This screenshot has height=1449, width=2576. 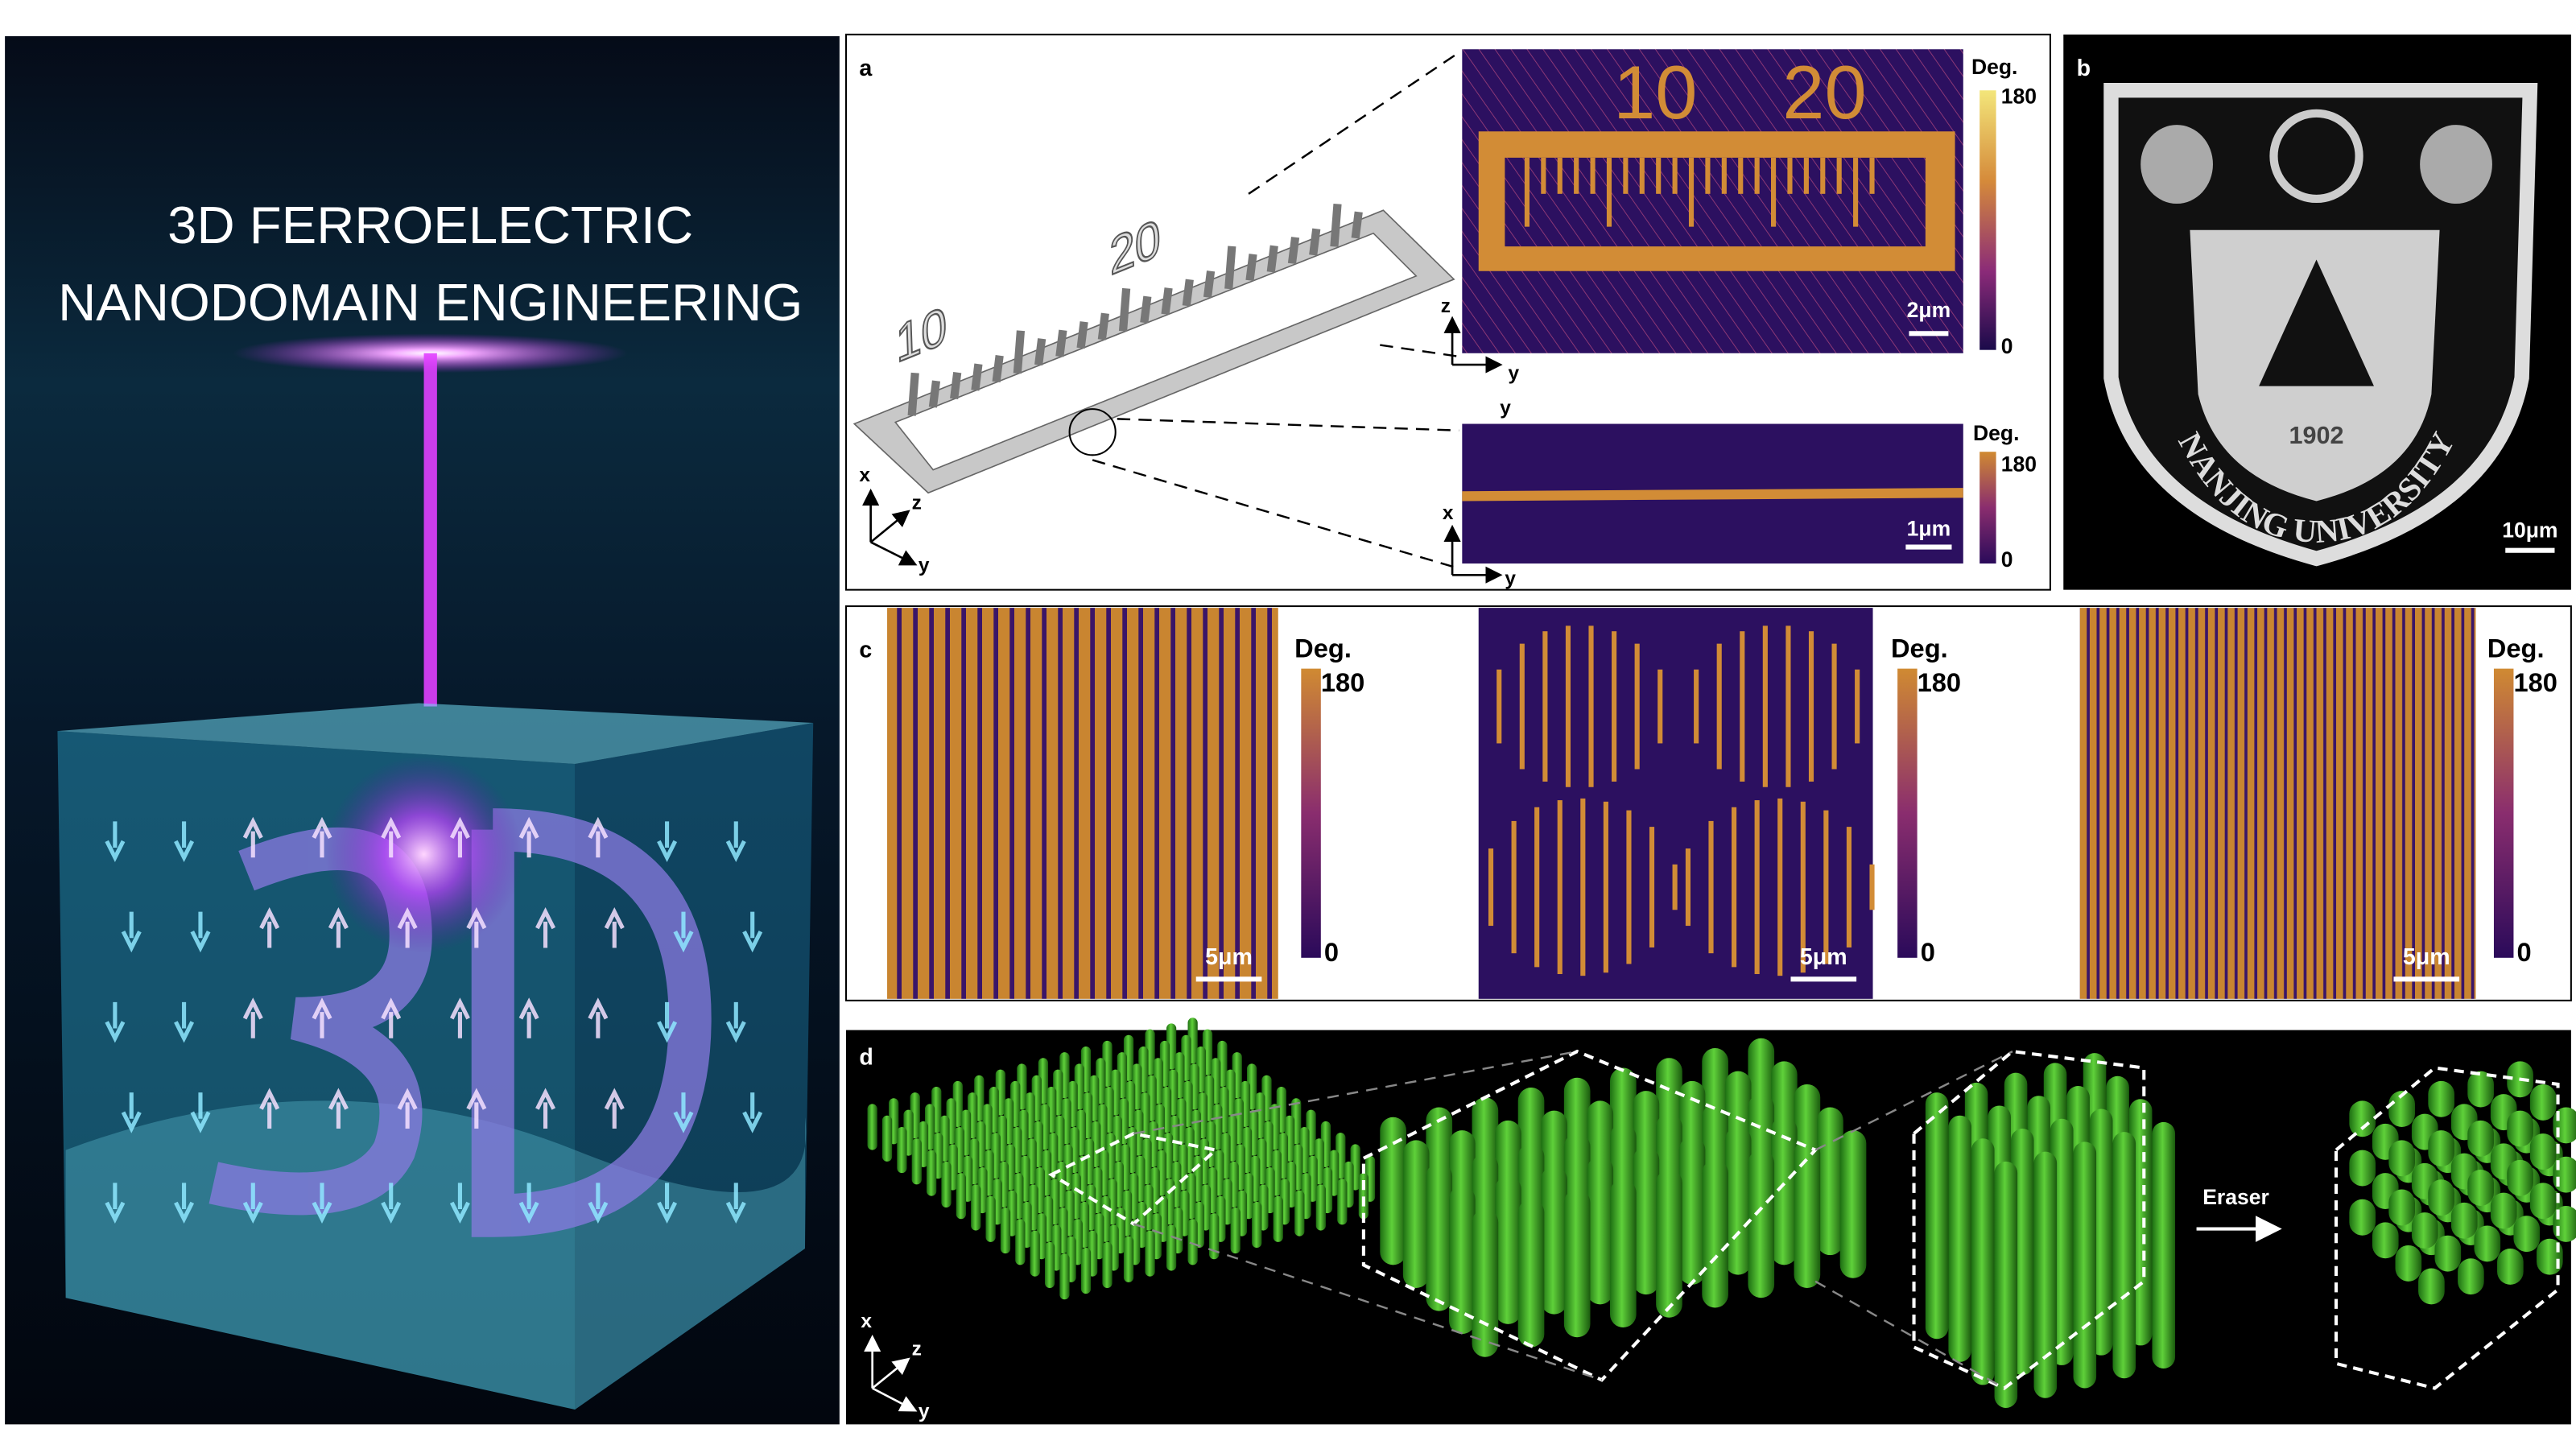 I want to click on axes-glyph, so click(x=890, y=527).